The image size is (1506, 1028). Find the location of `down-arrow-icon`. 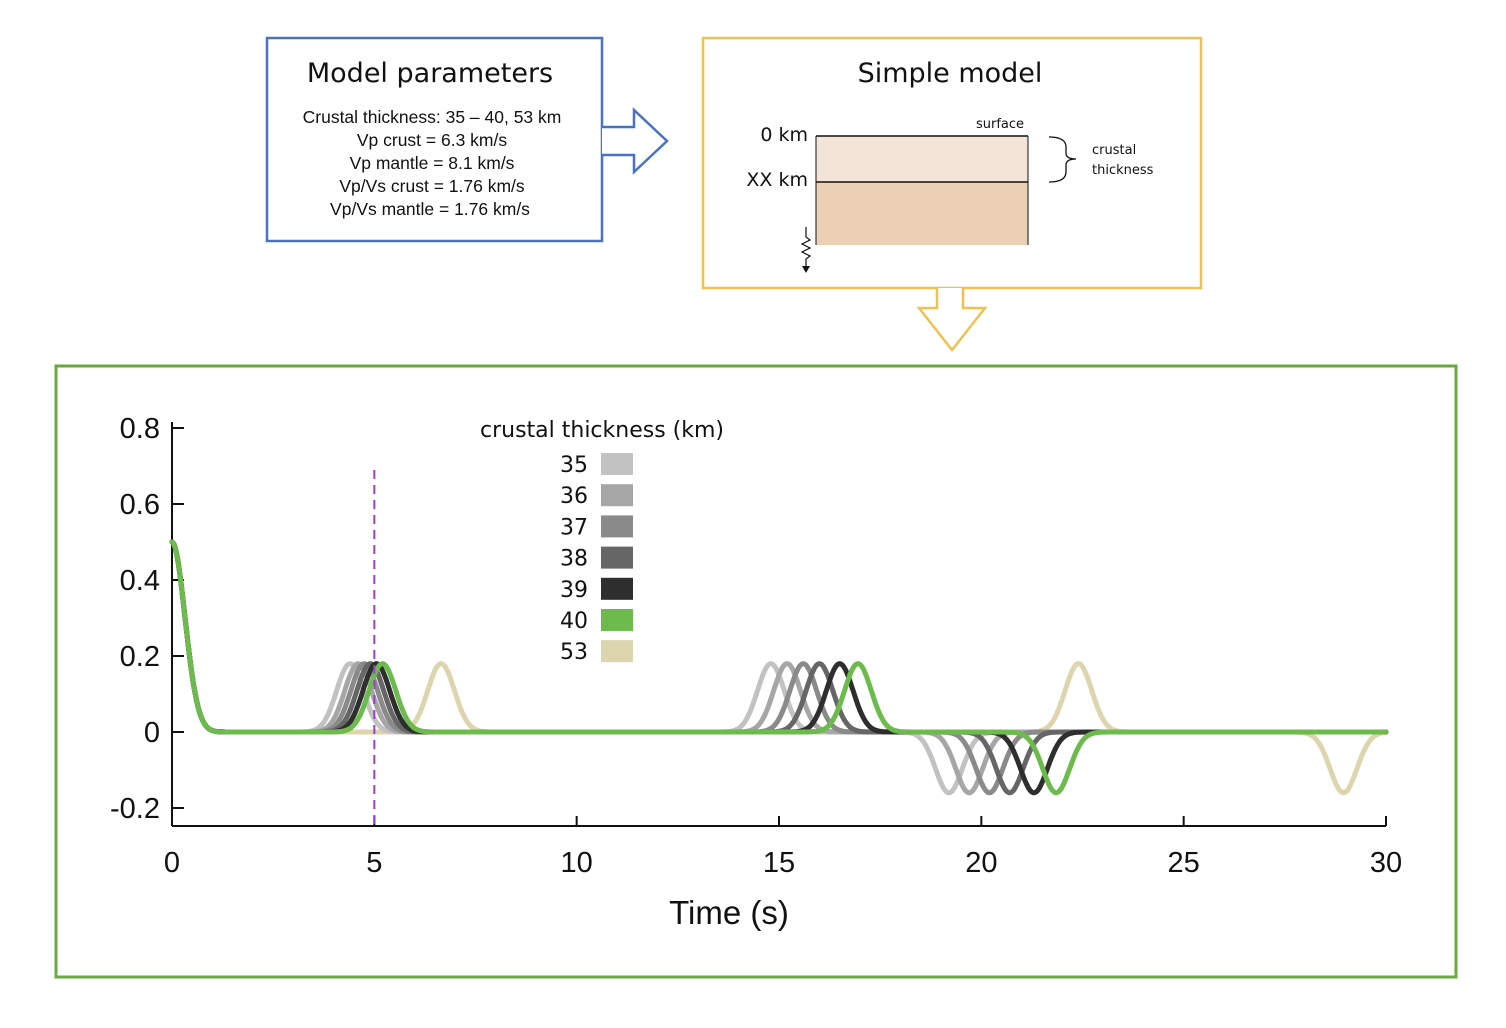

down-arrow-icon is located at coordinates (952, 320).